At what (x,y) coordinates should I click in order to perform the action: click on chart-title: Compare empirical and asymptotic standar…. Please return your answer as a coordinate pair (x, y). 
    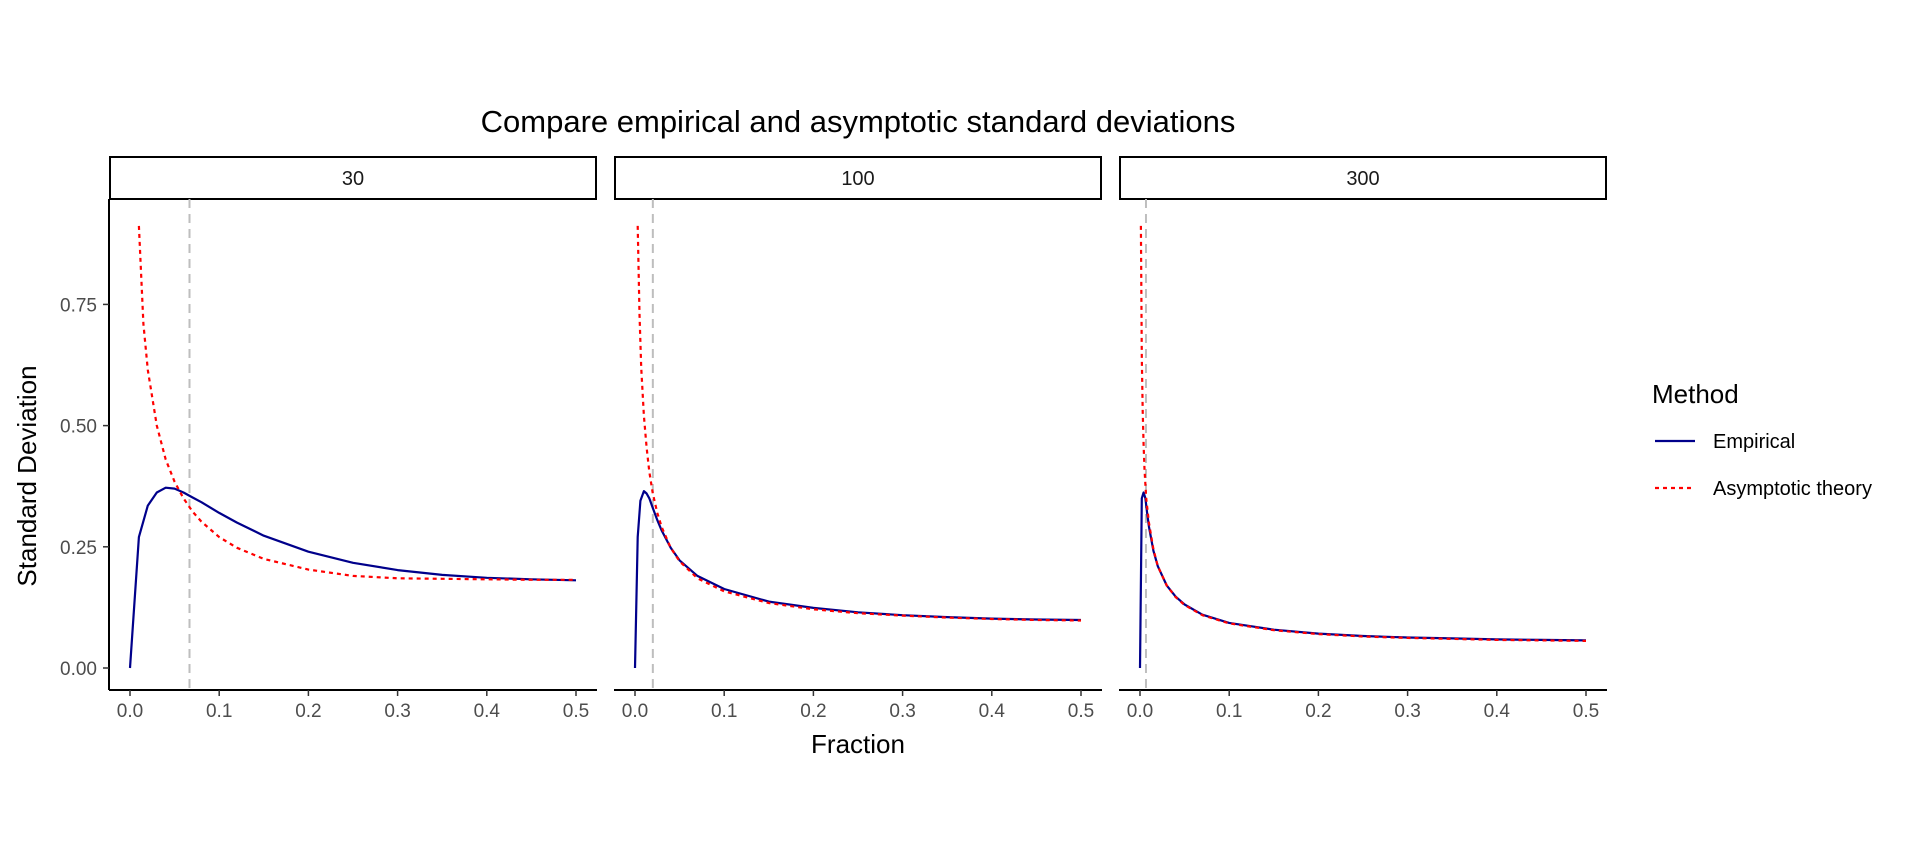
    Looking at the image, I should click on (858, 121).